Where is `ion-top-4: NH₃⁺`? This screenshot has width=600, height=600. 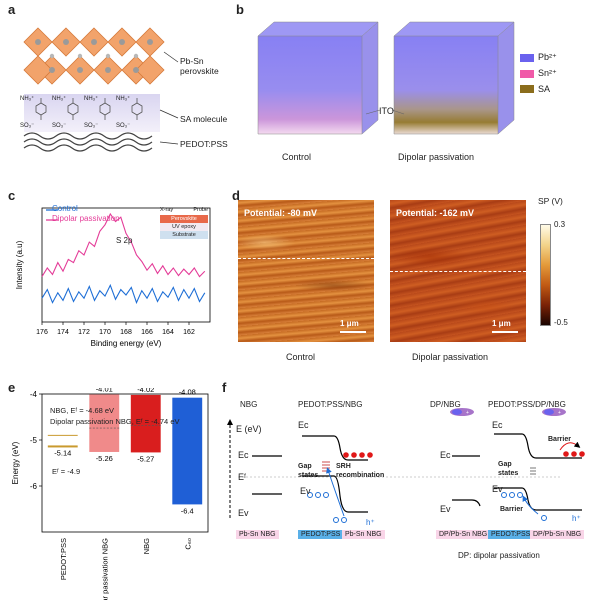 ion-top-4: NH₃⁺ is located at coordinates (123, 99).